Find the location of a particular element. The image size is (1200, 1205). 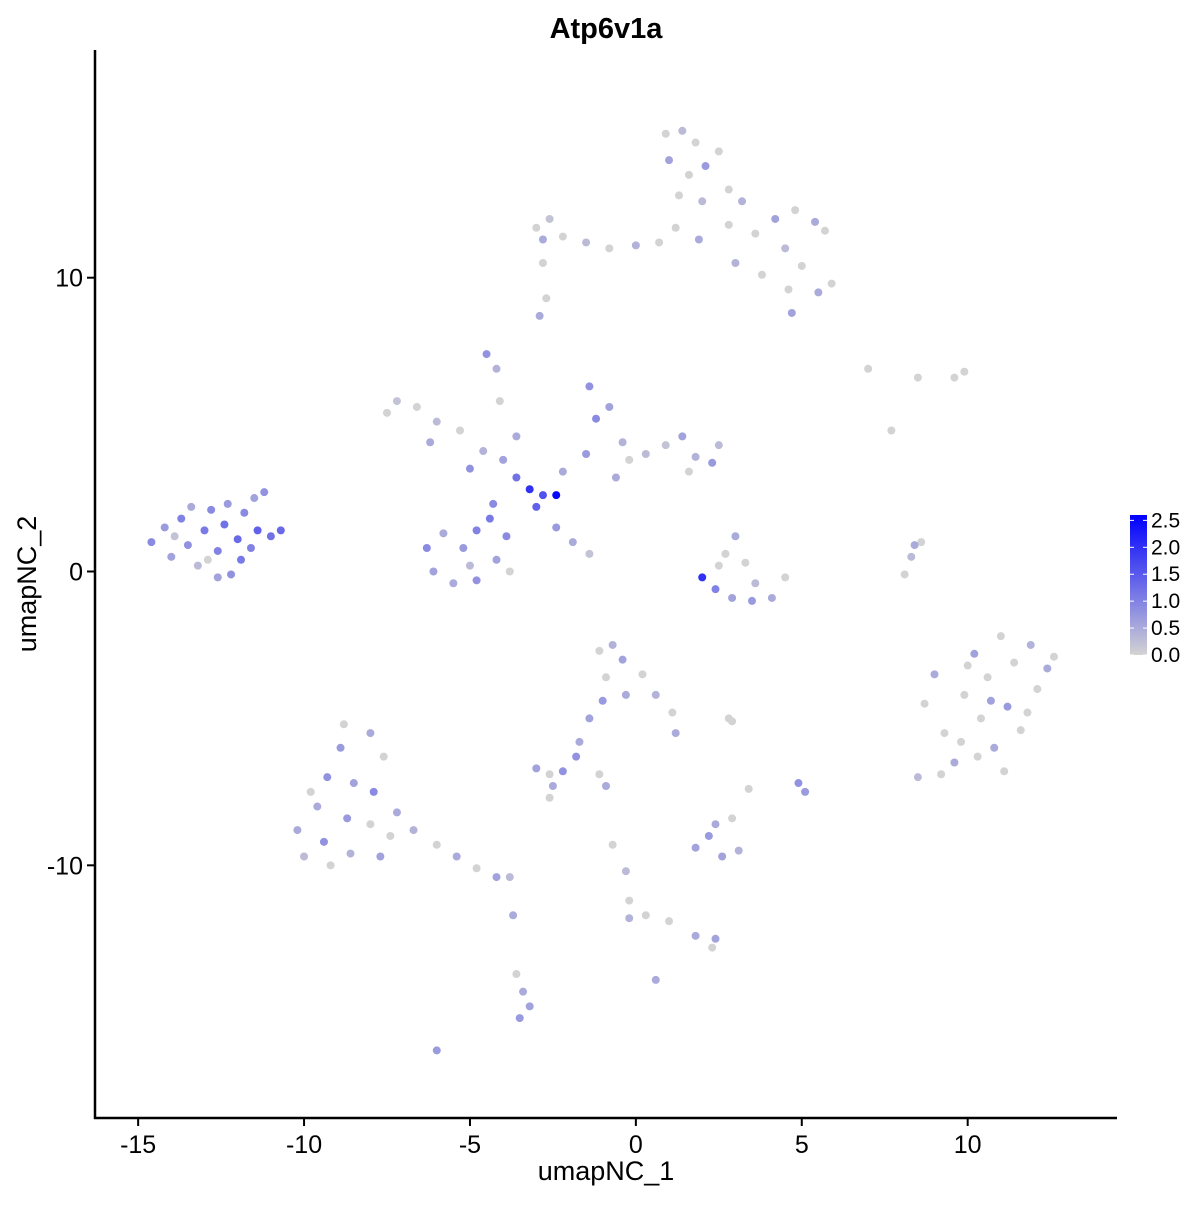

x-tick-label: -15 is located at coordinates (138, 1145).